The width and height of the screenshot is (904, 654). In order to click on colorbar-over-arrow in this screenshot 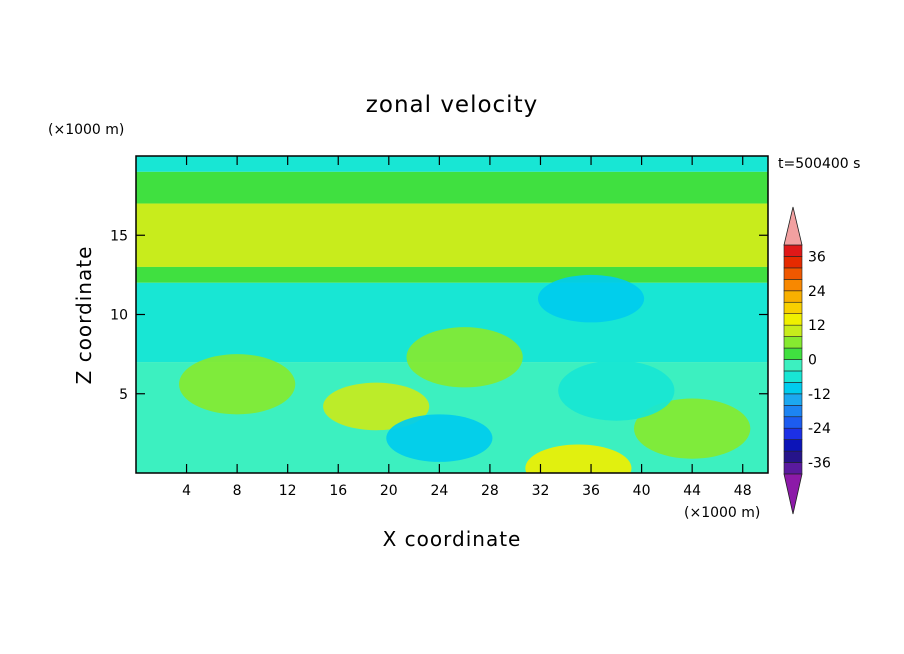, I will do `click(793, 226)`.